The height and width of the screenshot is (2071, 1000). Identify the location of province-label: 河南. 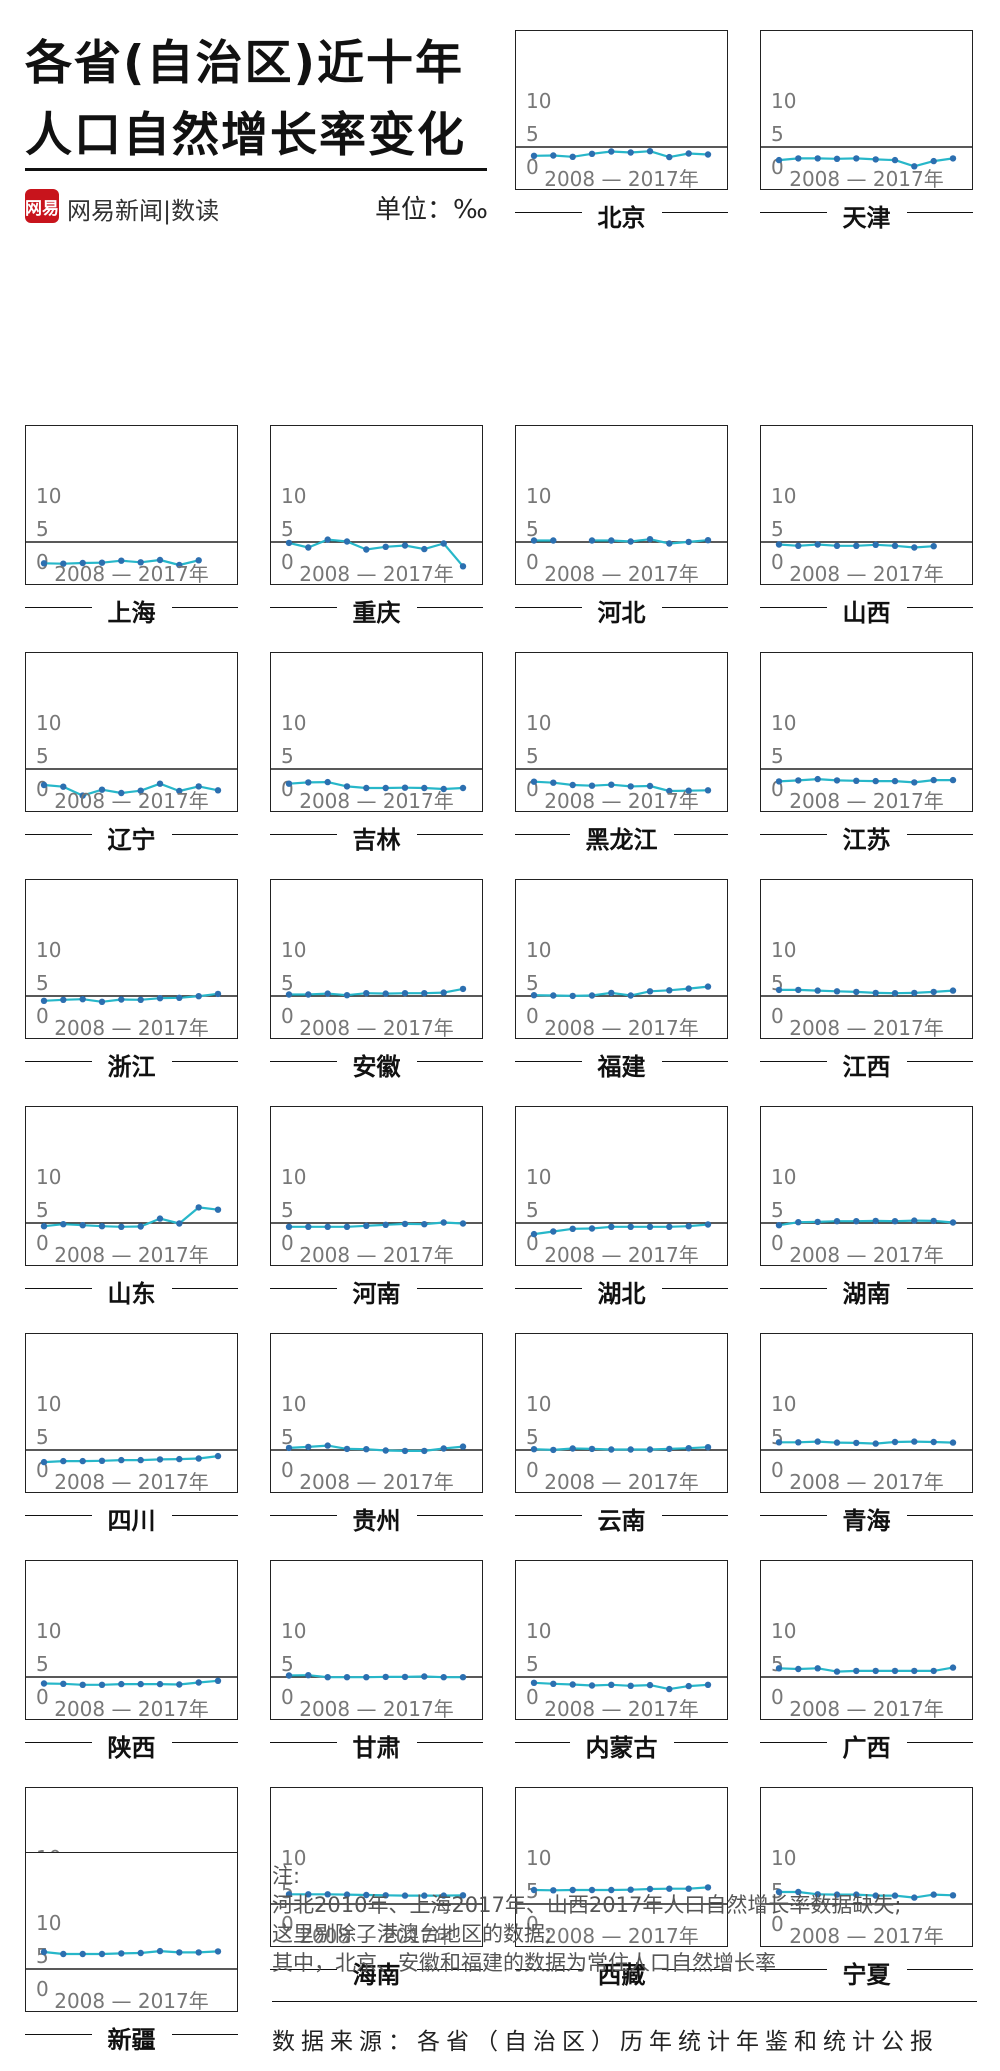
(376, 1291).